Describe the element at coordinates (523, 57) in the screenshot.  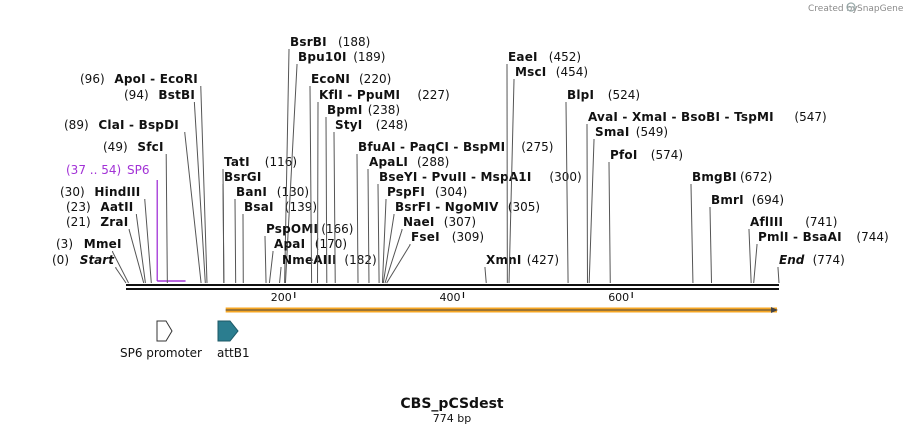
I see `site-name-eaei: EaeI` at that location.